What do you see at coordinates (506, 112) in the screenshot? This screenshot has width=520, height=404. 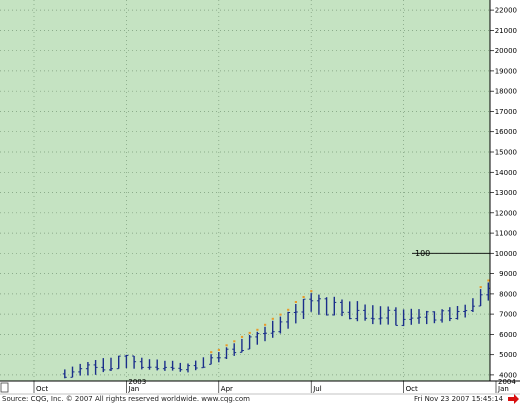 I see `y-tick-label: 17000` at bounding box center [506, 112].